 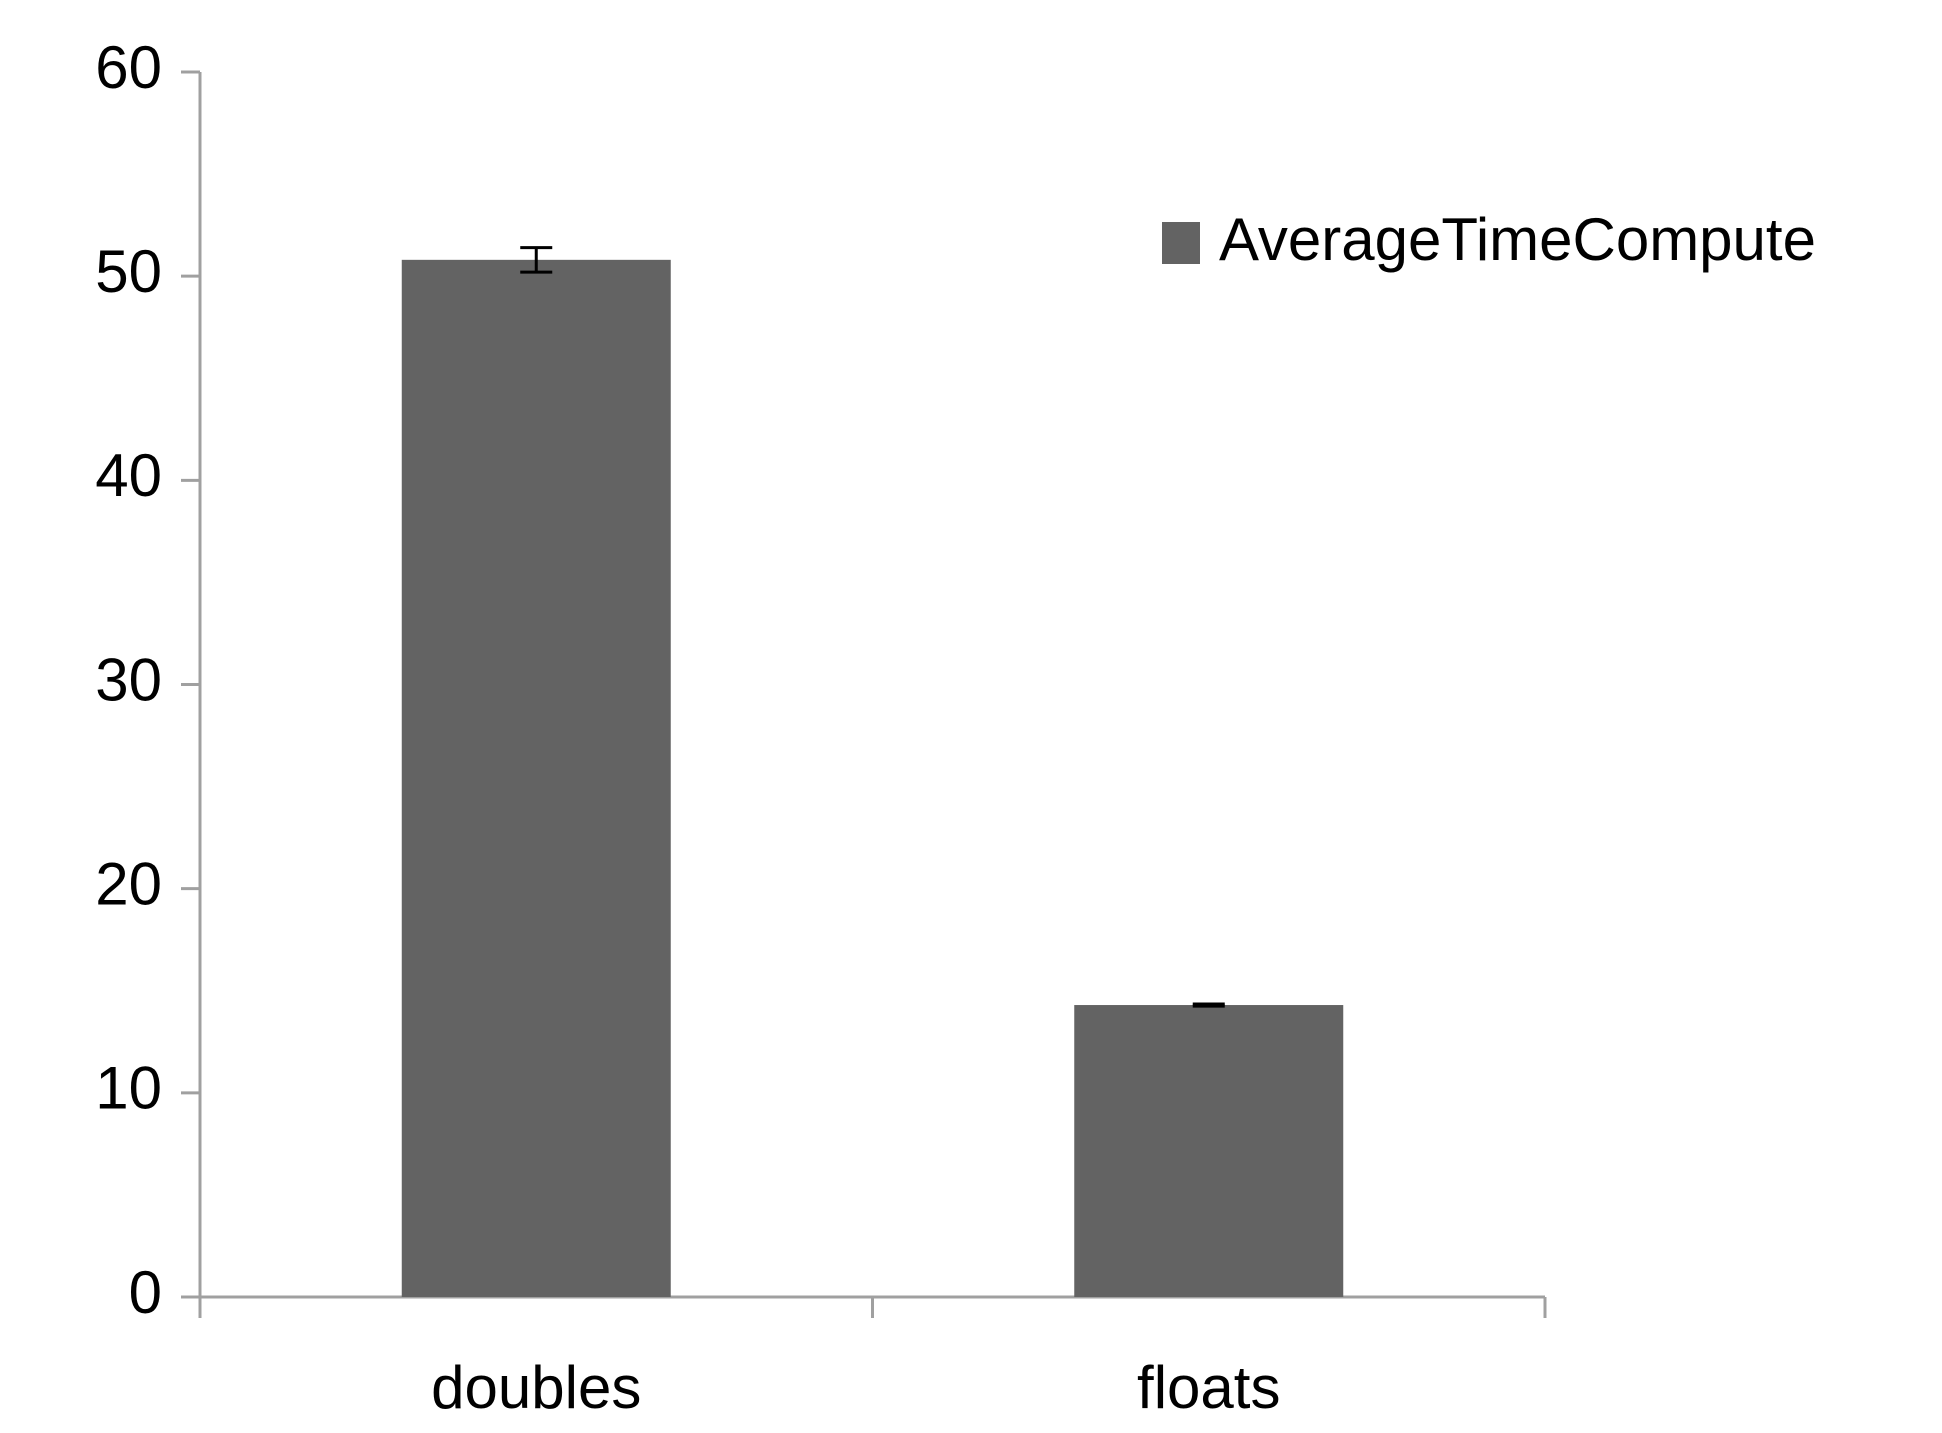 I want to click on y-tick-label: 0, so click(x=145, y=1292).